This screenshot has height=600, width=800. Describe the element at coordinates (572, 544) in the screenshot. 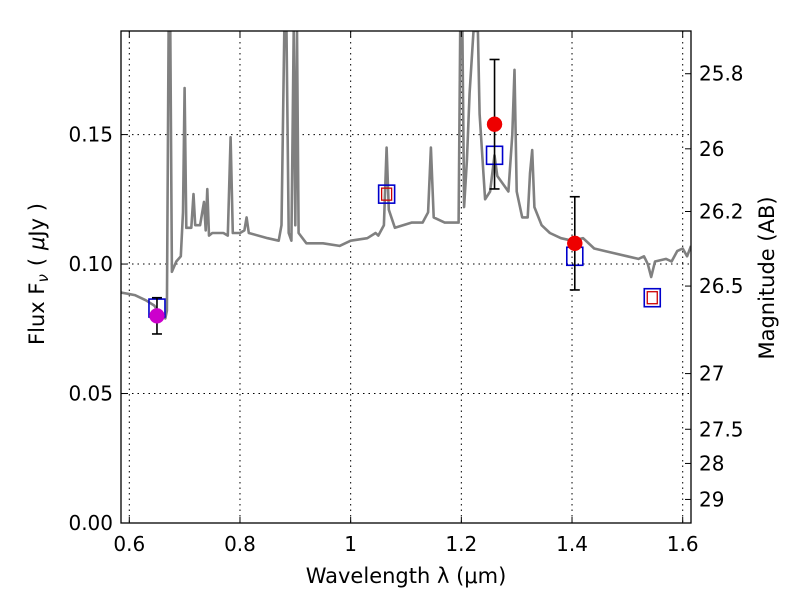

I see `x-tick-label: 1.4` at that location.